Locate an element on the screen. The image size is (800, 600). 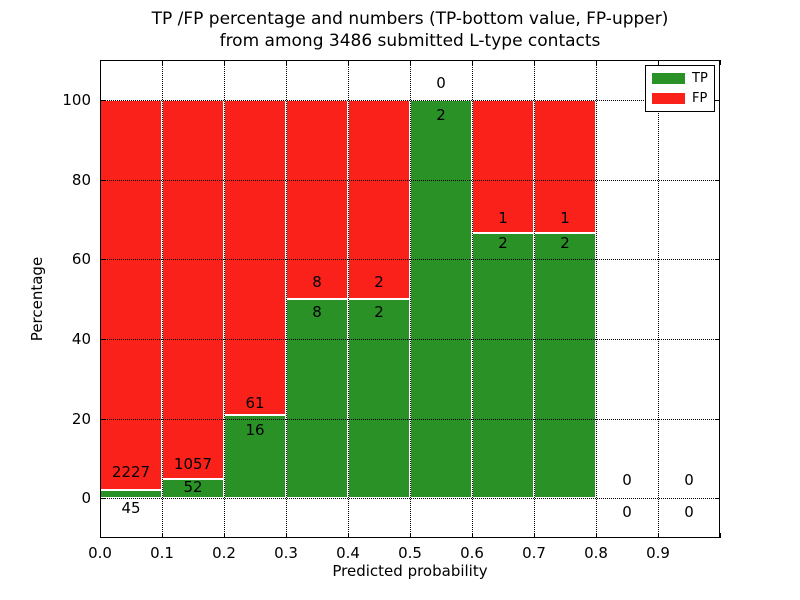
x-tick-label: 0.0 is located at coordinates (100, 553).